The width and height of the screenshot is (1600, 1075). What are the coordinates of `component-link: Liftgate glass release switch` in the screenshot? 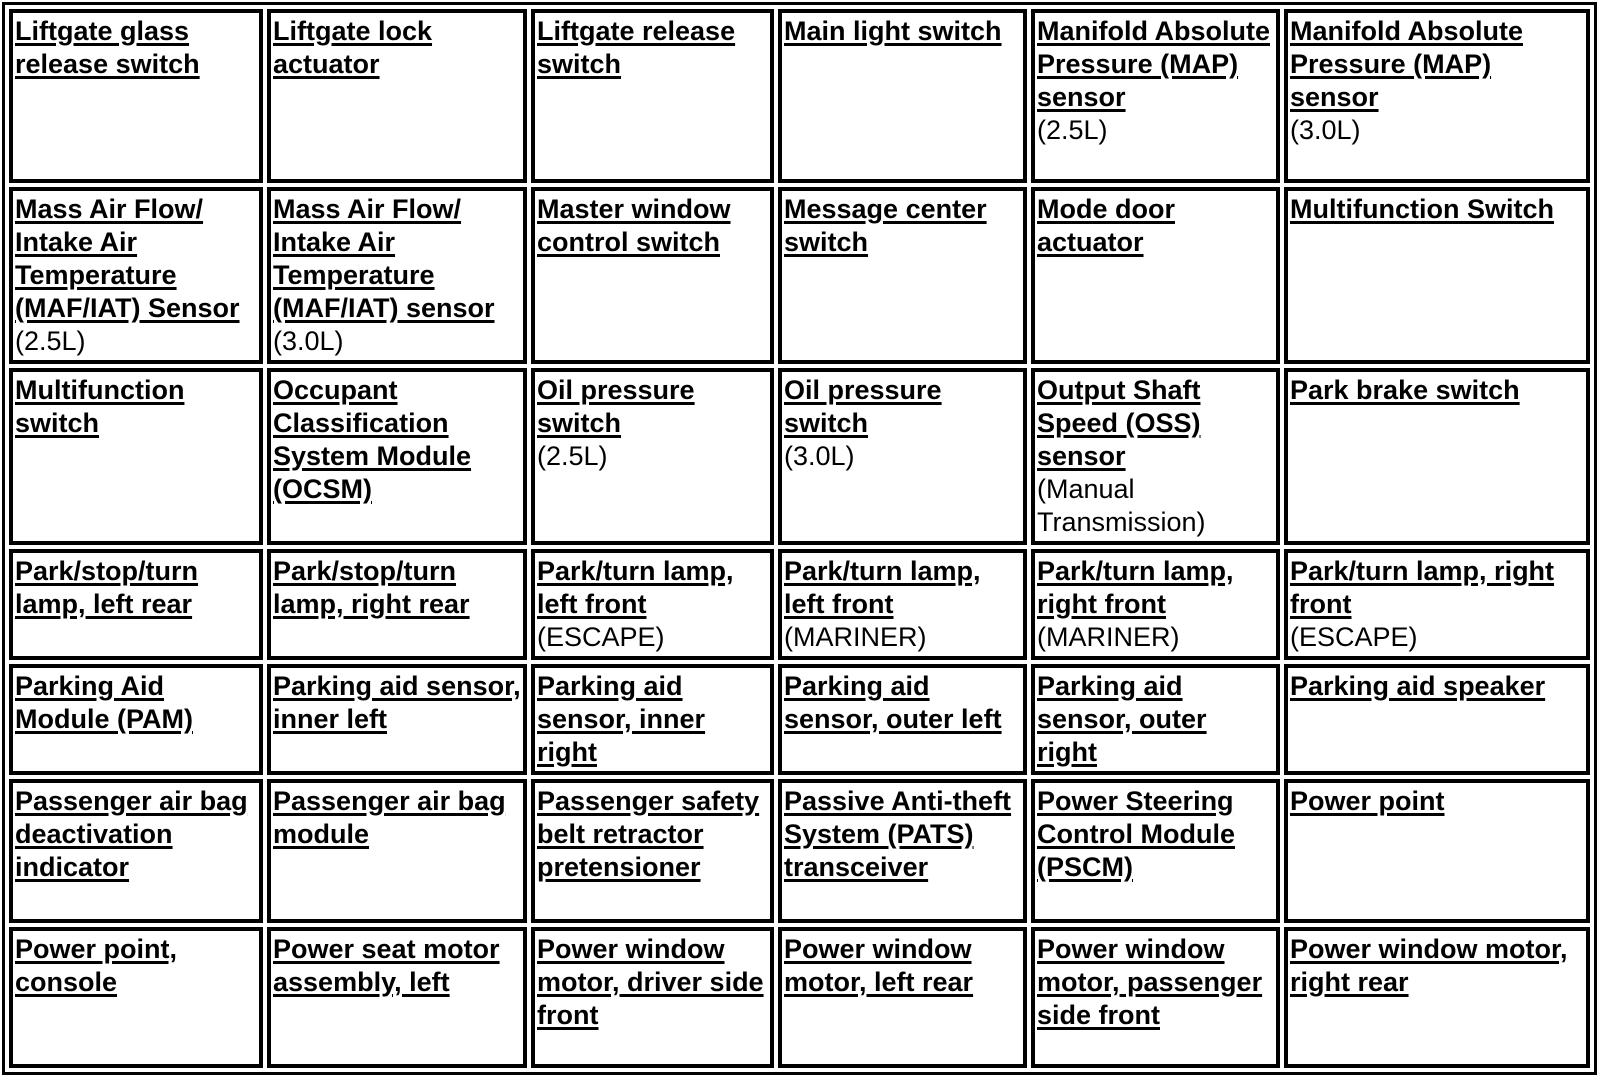 It's located at (107, 47).